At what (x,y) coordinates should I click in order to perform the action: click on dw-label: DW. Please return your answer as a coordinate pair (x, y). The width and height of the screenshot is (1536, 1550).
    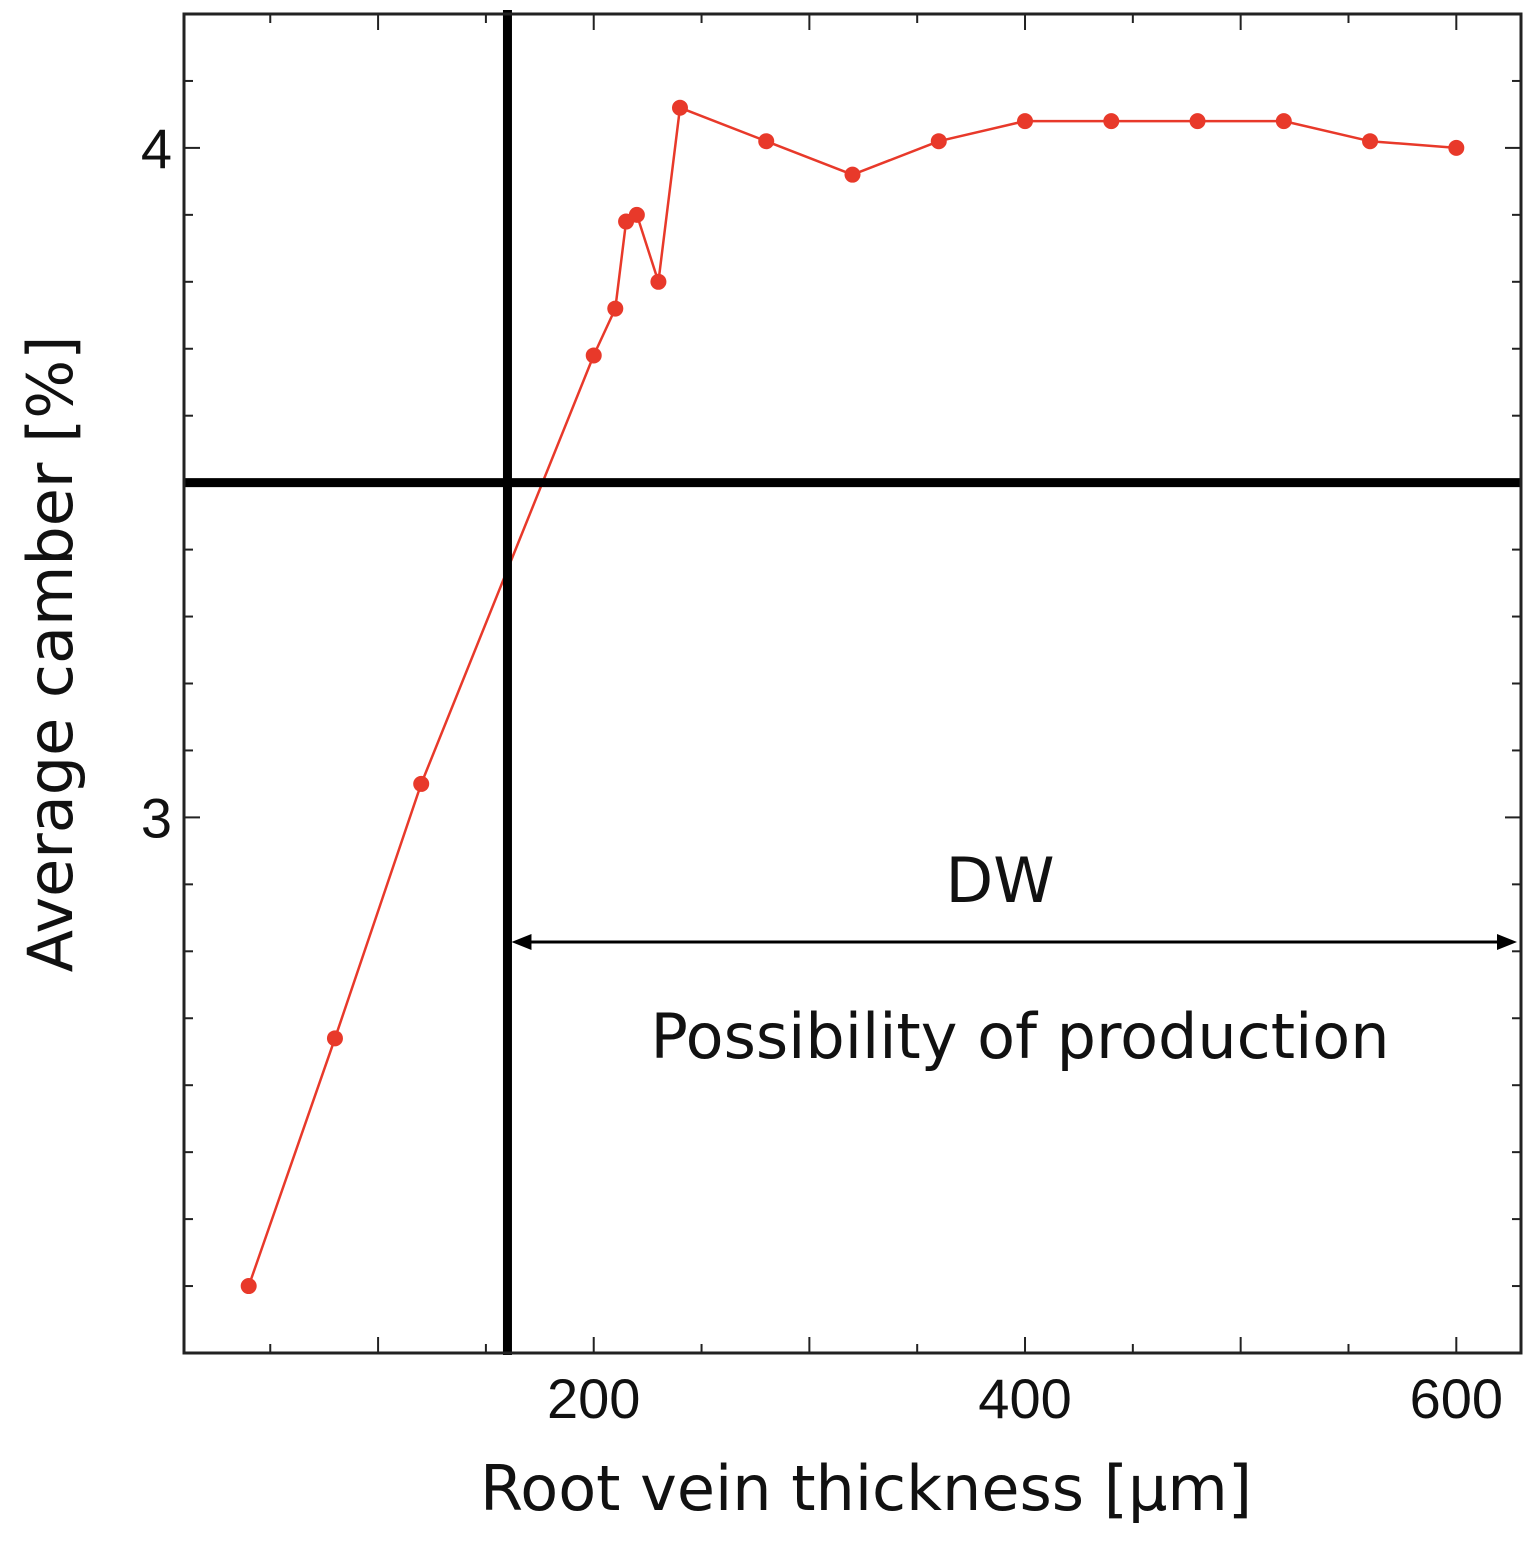
    Looking at the image, I should click on (999, 880).